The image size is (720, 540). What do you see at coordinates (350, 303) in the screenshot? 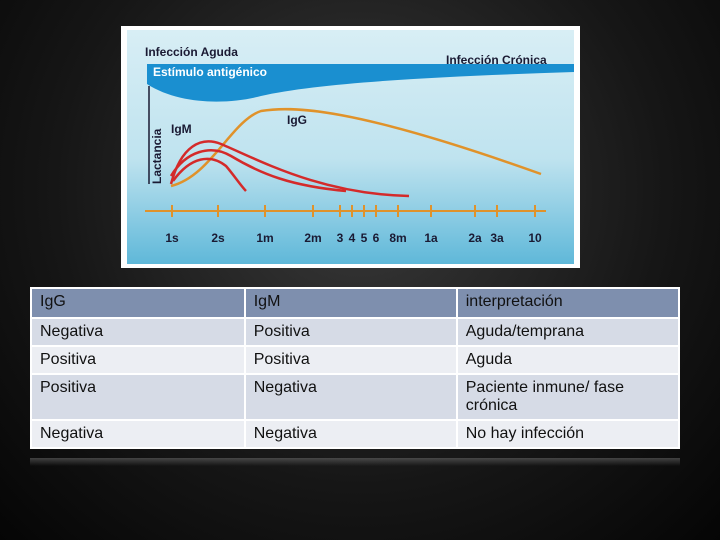
I see `cell: IgM` at bounding box center [350, 303].